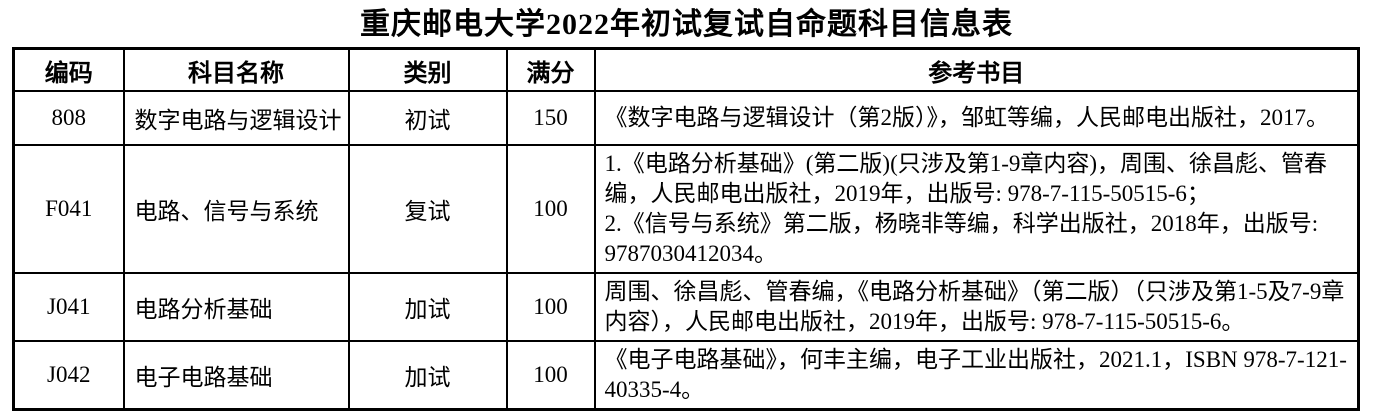  I want to click on header-category: 类别, so click(427, 69).